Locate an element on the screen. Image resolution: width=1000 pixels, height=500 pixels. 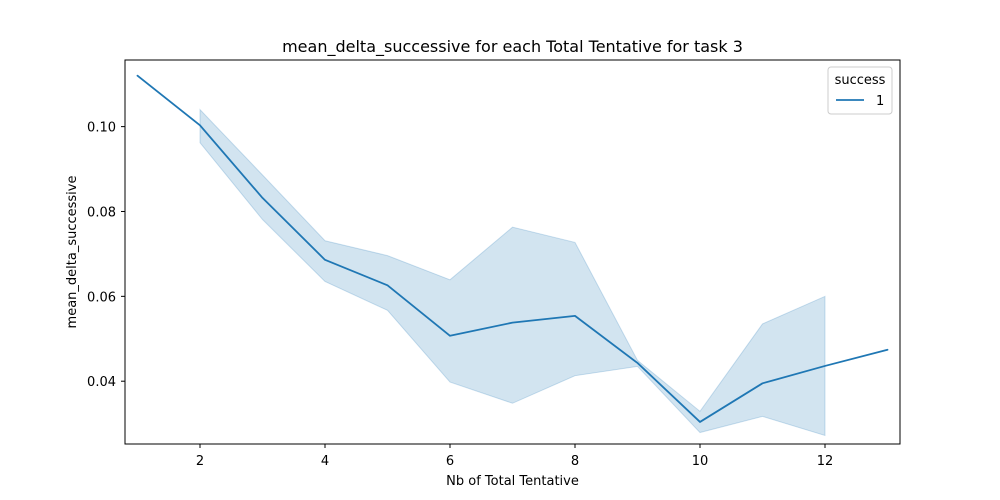
x-tick-label: 2 is located at coordinates (200, 461).